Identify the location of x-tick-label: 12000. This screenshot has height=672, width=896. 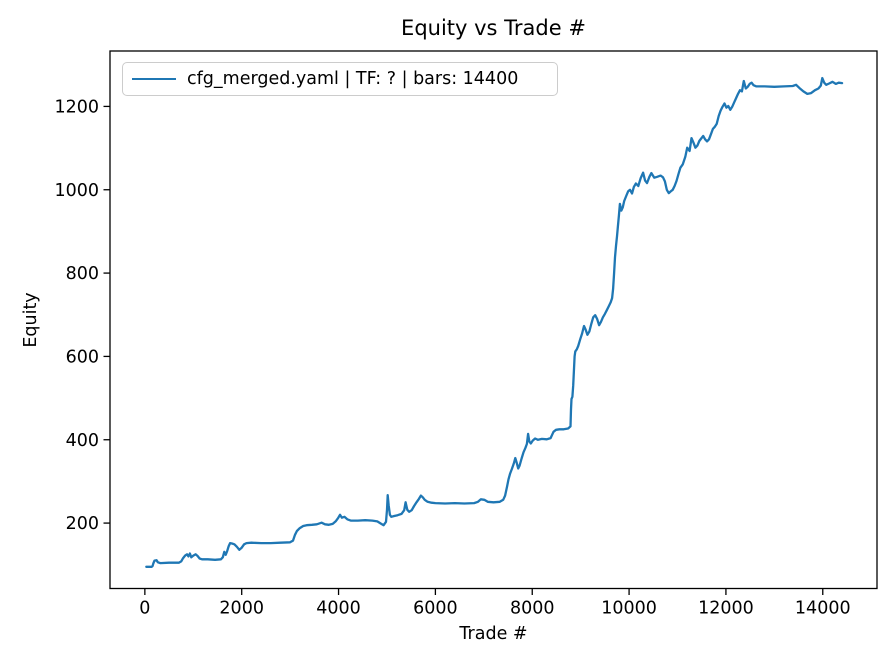
(726, 609).